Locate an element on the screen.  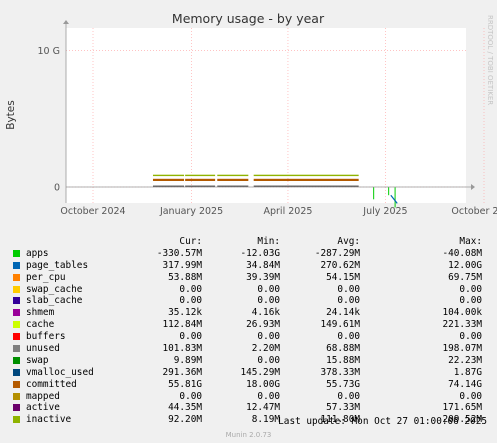
legend-value: 55.81G is located at coordinates (185, 384).